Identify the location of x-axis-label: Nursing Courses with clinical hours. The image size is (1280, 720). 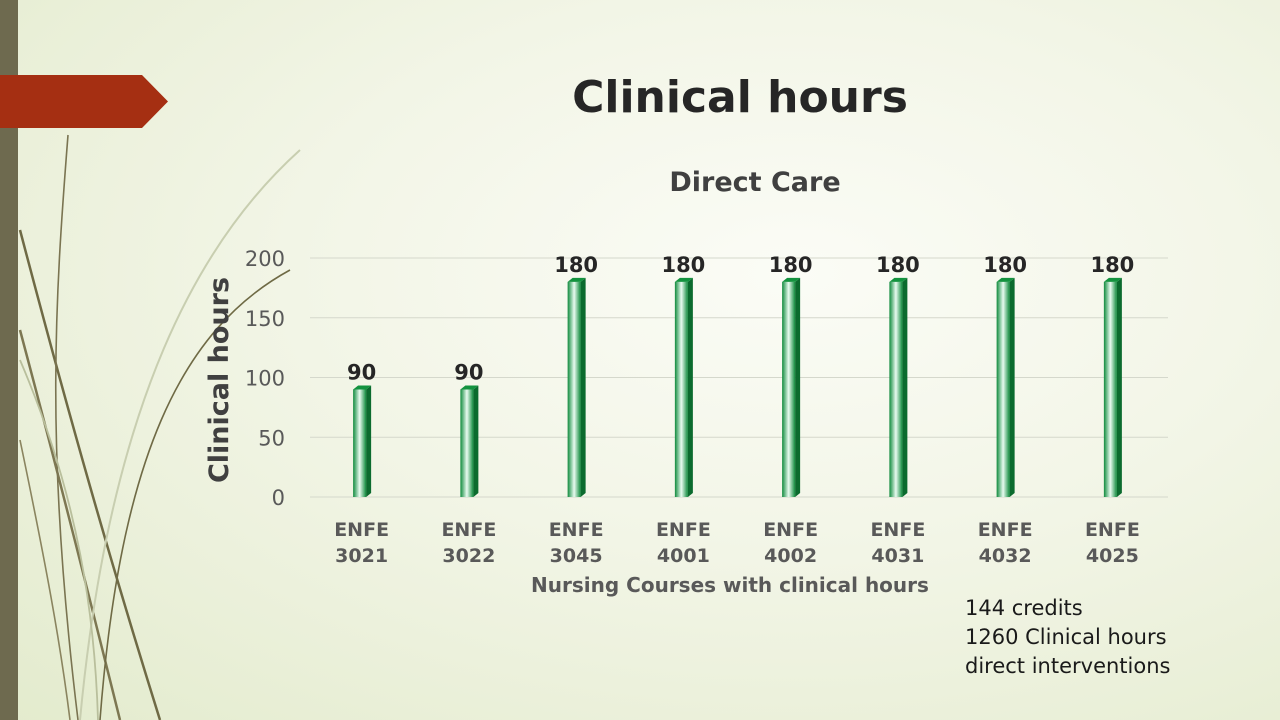
(730, 585).